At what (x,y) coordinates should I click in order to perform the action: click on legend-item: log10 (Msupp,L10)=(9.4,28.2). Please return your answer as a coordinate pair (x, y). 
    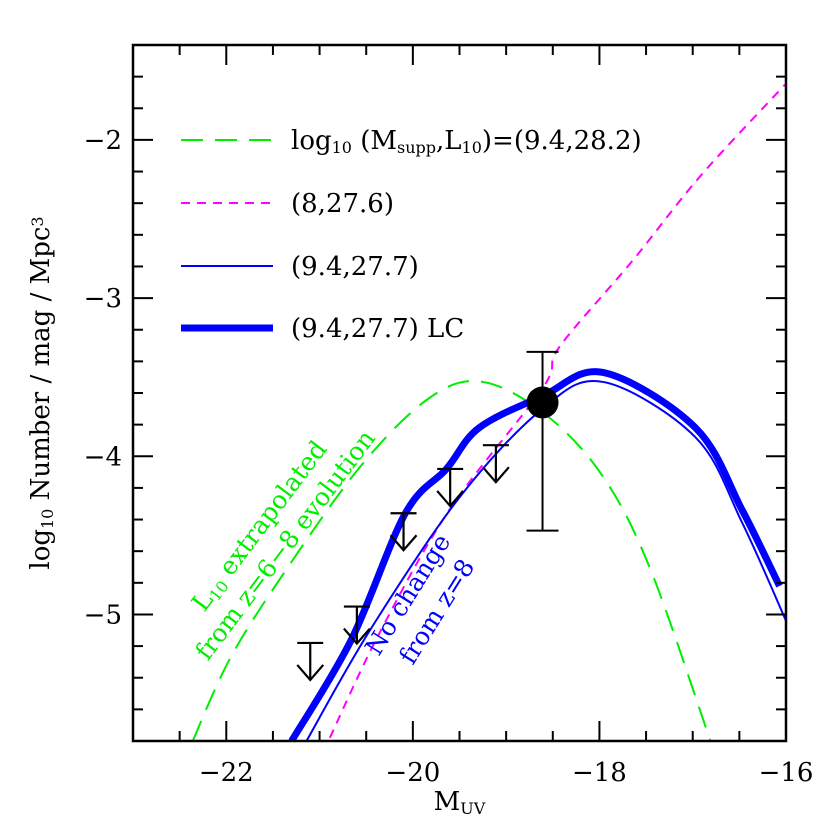
    Looking at the image, I should click on (411, 141).